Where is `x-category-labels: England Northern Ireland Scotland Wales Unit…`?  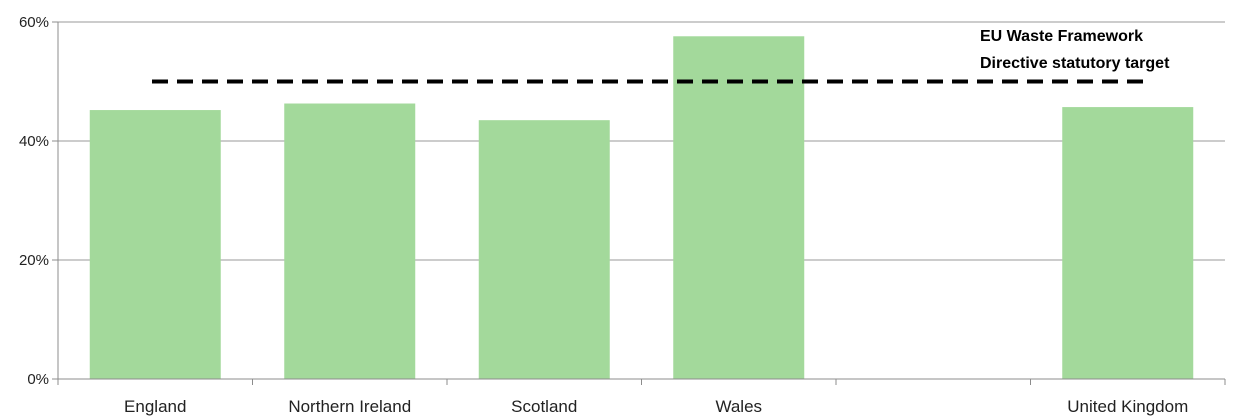 x-category-labels: England Northern Ireland Scotland Wales Unit… is located at coordinates (656, 406).